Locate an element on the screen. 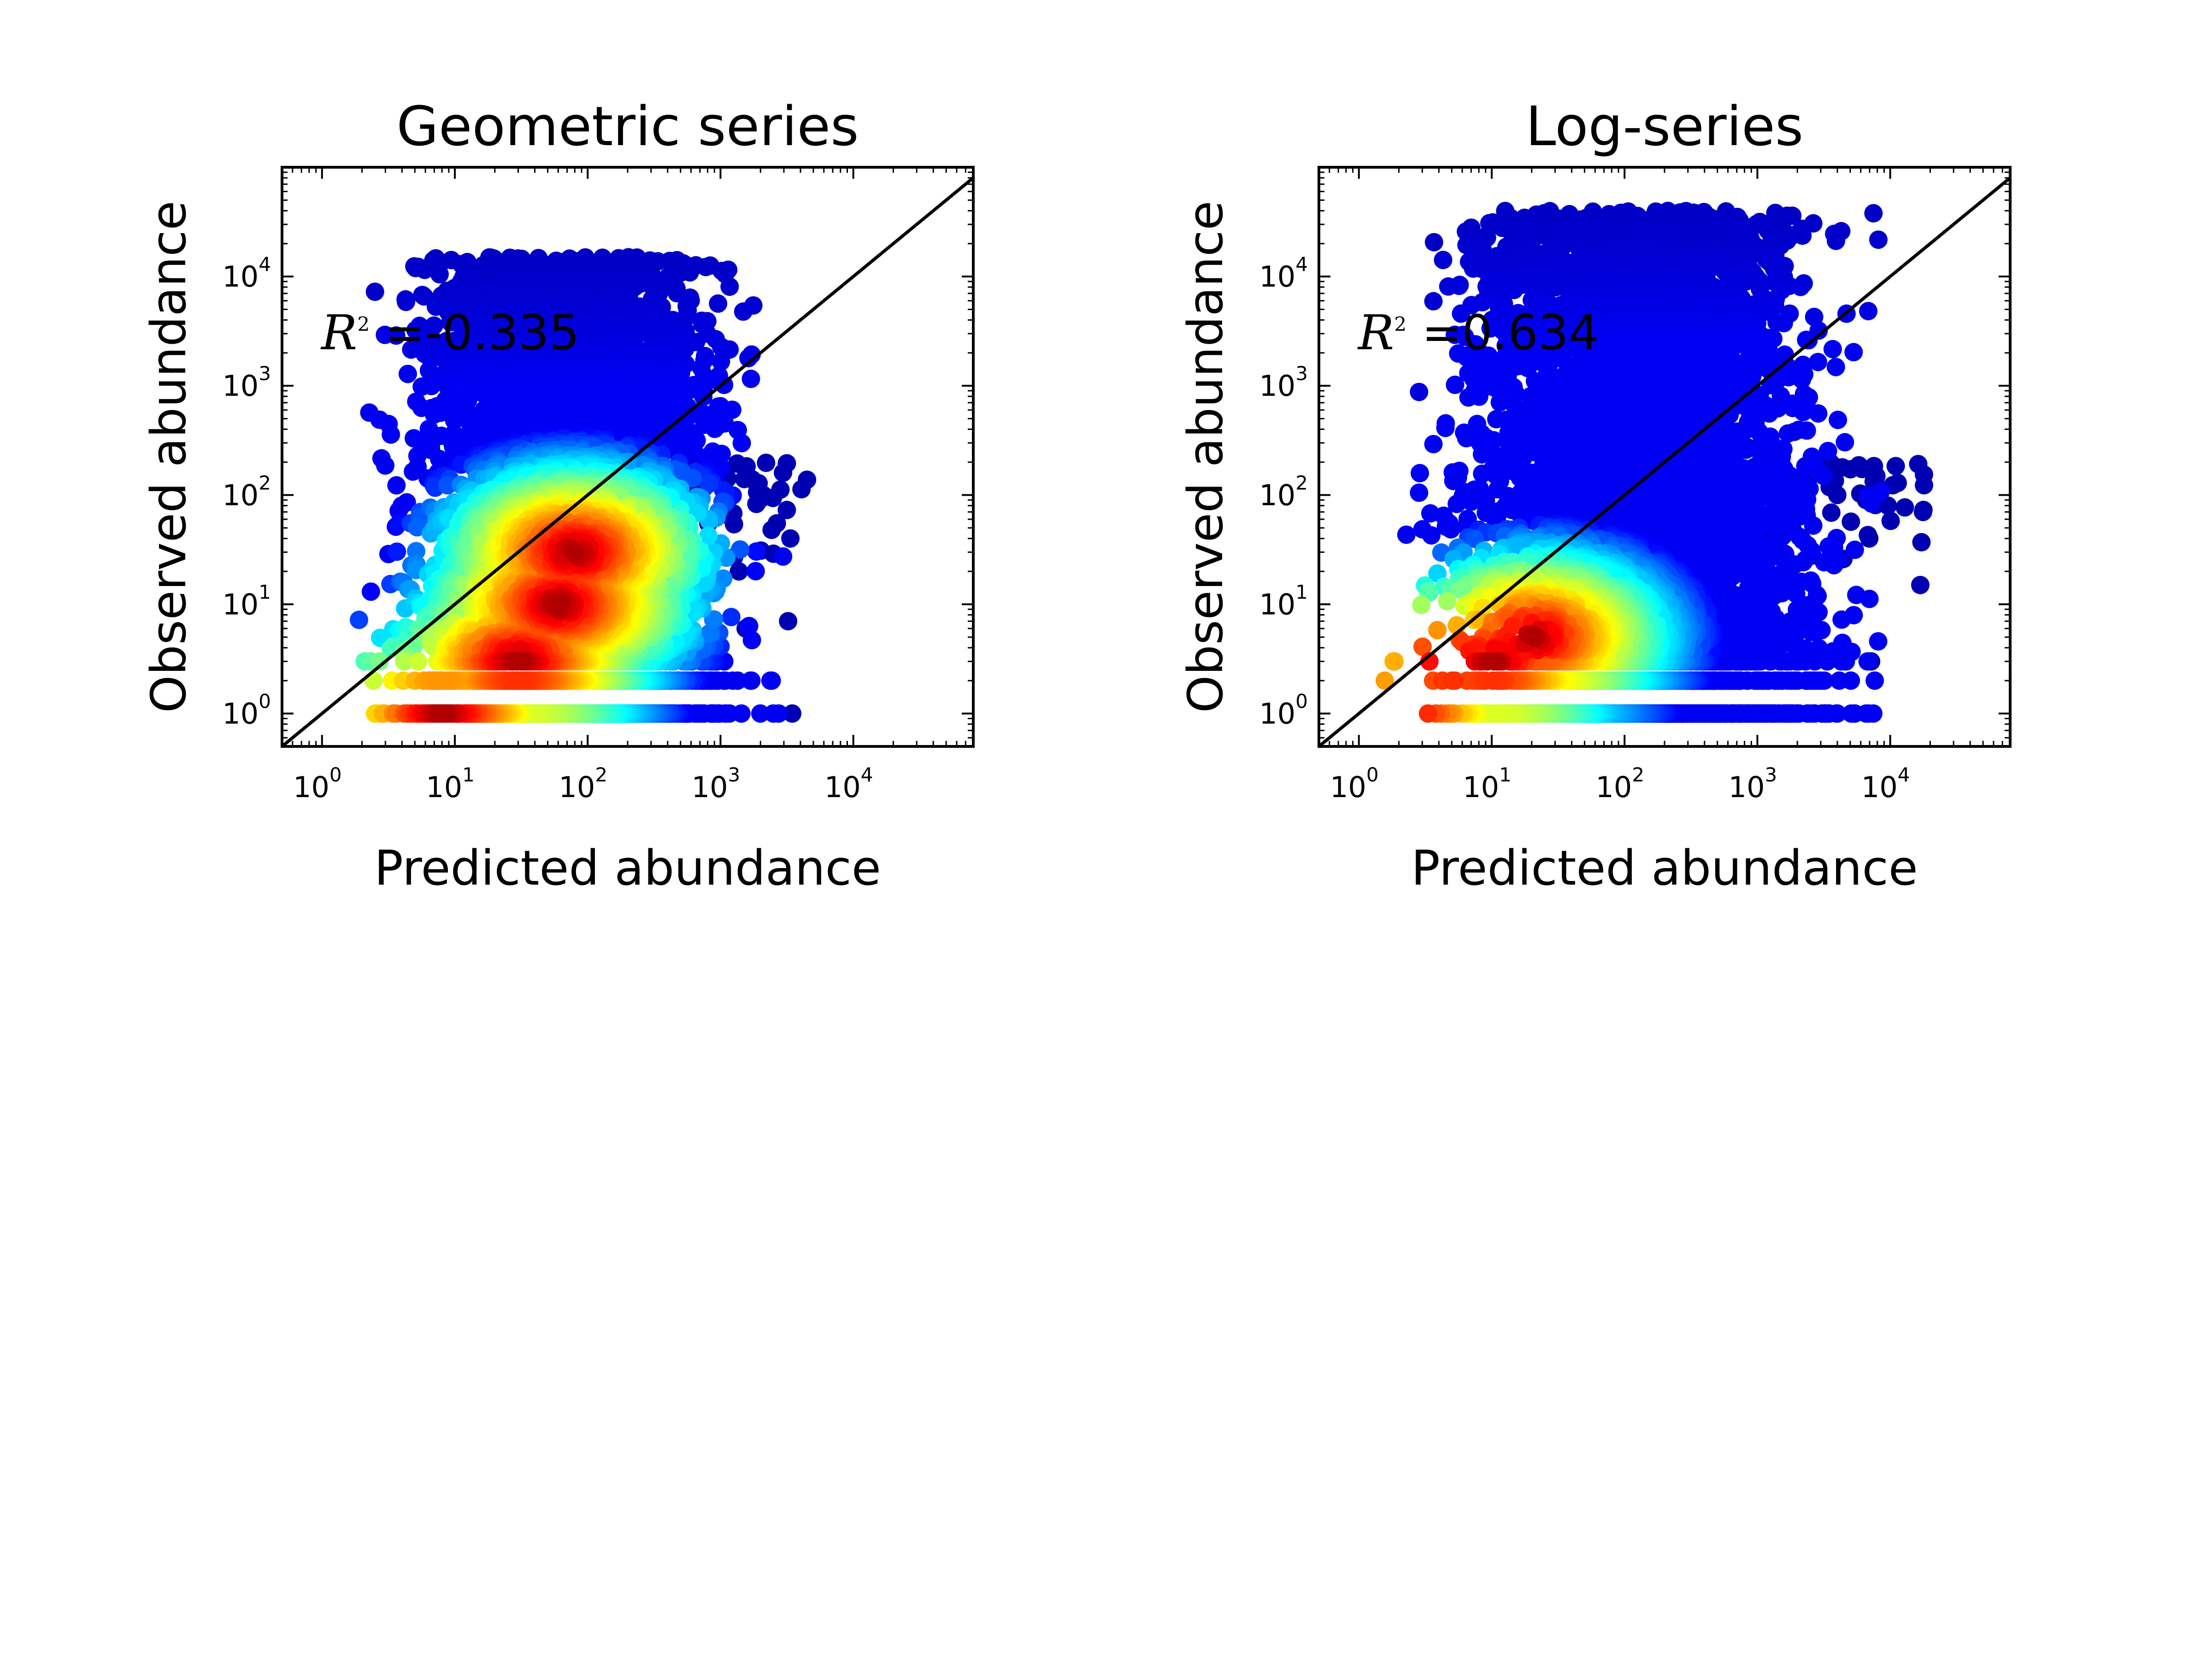 This screenshot has height=1661, width=2212. point-cloud is located at coordinates (583, 485).